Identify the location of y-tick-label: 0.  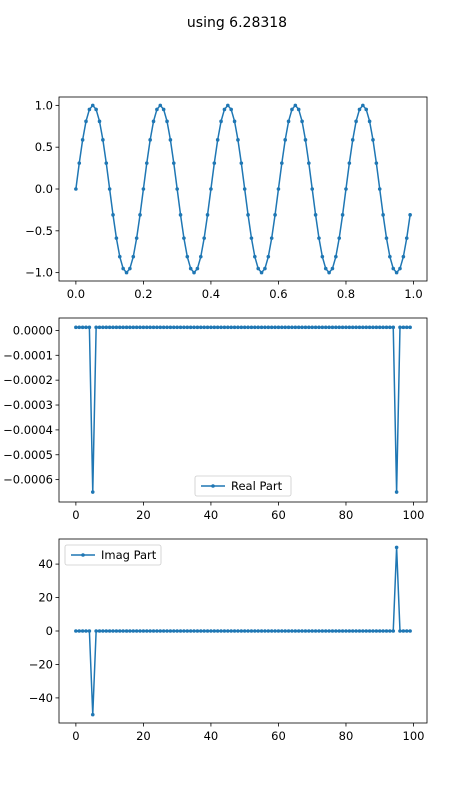
(49, 631).